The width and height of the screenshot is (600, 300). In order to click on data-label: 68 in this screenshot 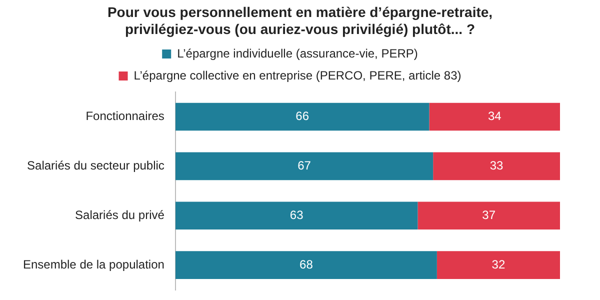, I will do `click(307, 264)`.